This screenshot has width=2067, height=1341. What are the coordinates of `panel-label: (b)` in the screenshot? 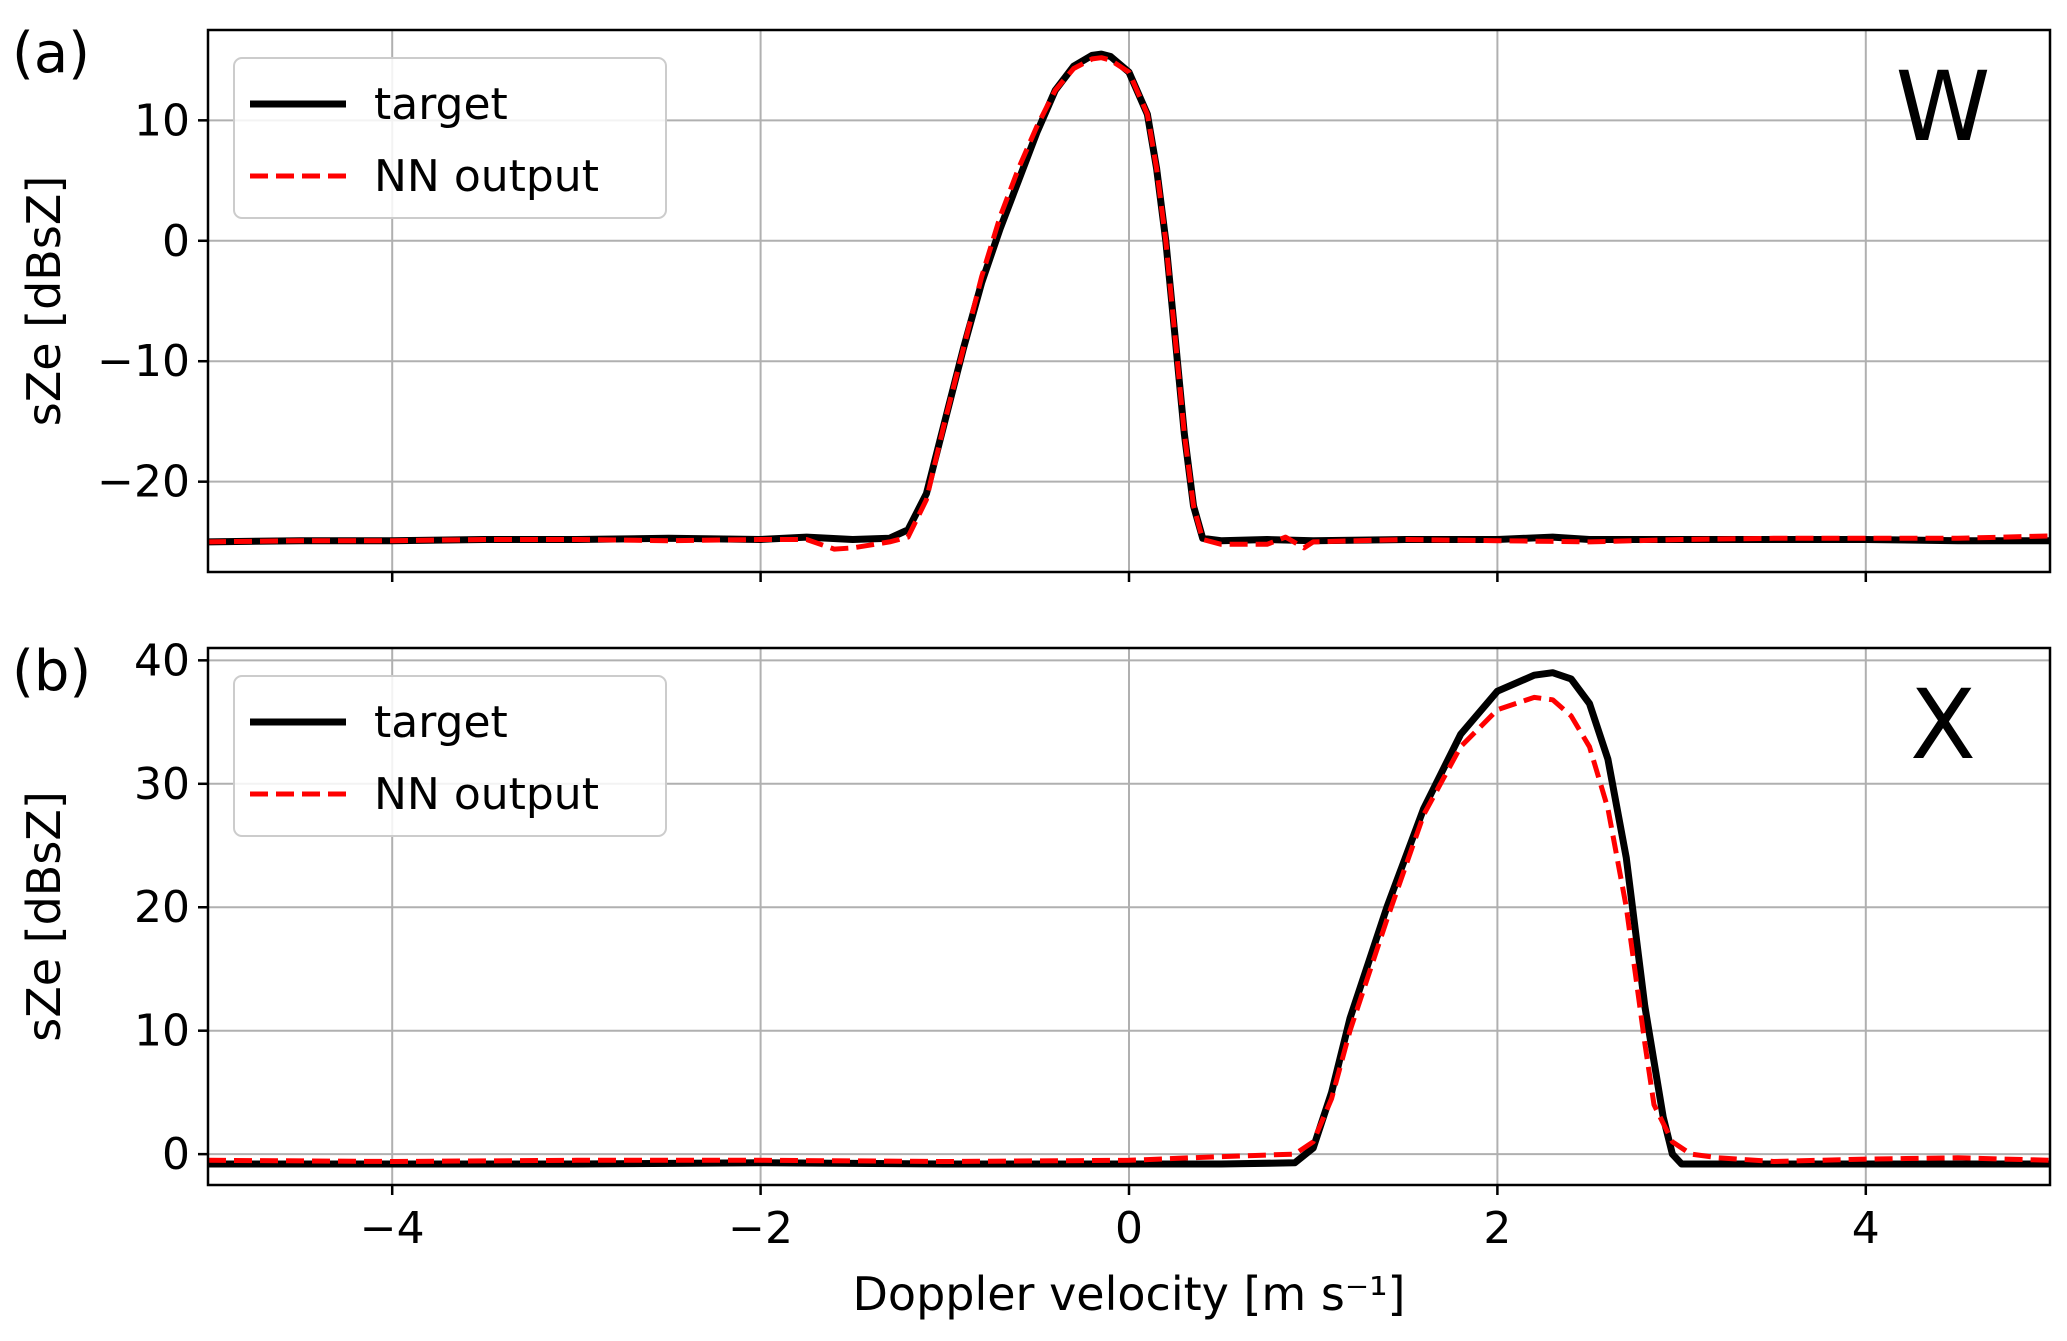 It's located at (51, 671).